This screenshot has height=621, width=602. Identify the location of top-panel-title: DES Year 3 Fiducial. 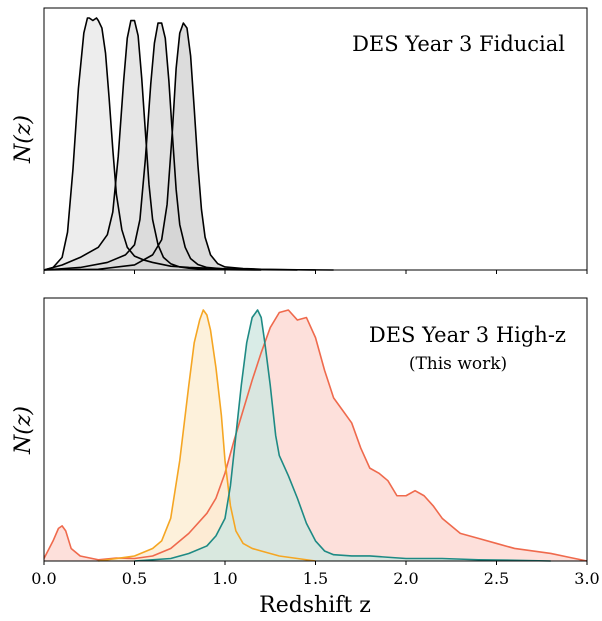
(458, 44).